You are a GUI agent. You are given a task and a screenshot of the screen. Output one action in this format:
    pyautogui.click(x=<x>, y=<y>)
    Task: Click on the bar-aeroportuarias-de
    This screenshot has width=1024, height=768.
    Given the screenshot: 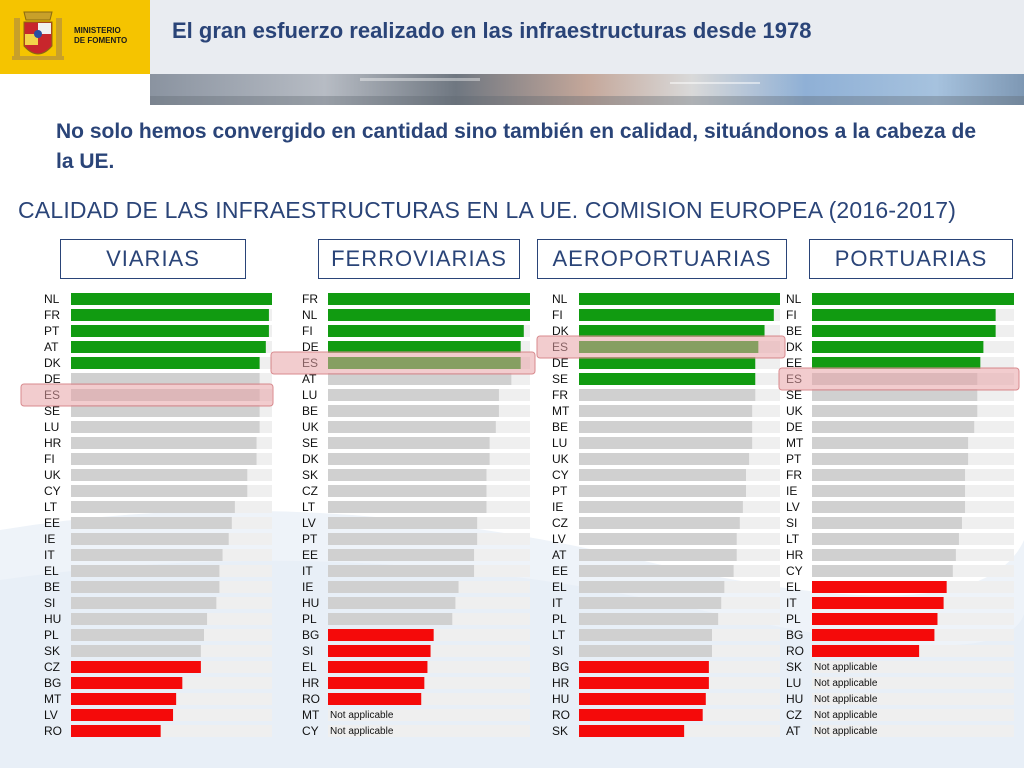 What is the action you would take?
    pyautogui.click(x=667, y=363)
    